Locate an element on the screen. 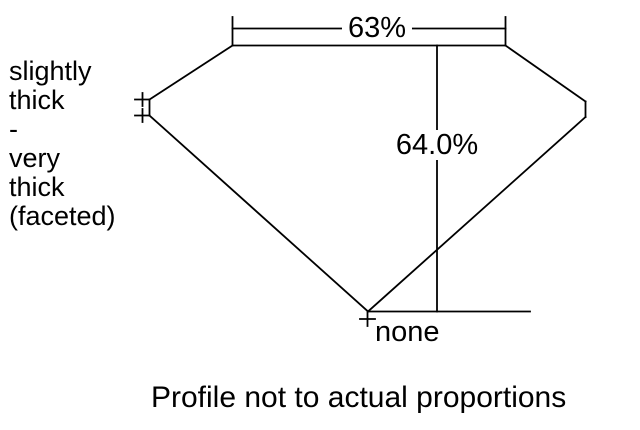 The image size is (640, 430). girdle-label-line-4: very is located at coordinates (35, 158).